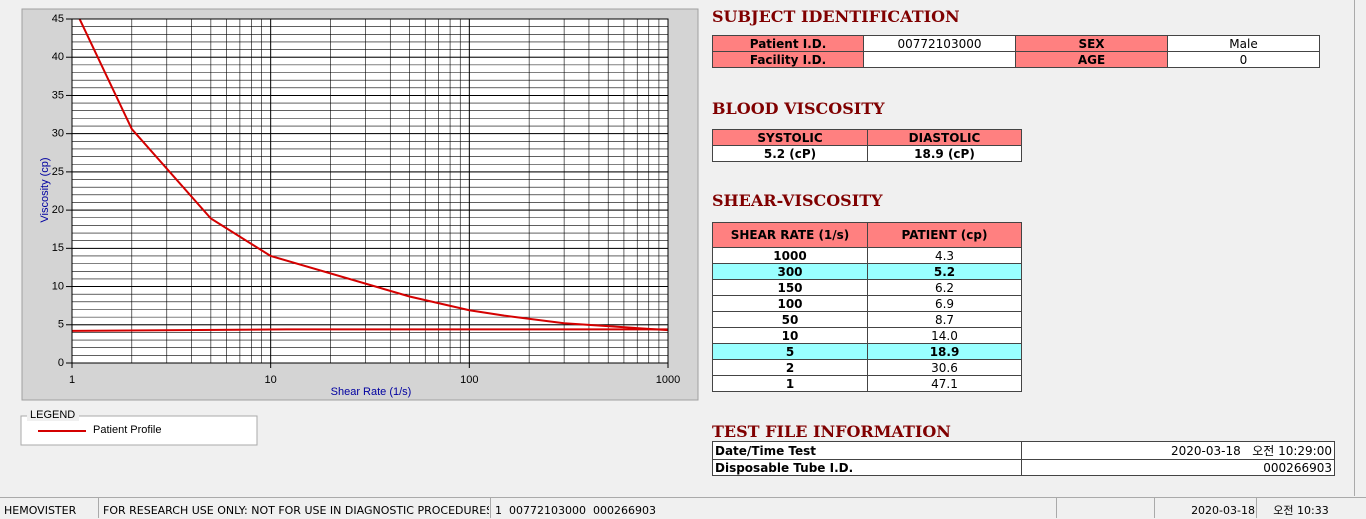 Image resolution: width=1366 pixels, height=519 pixels. Describe the element at coordinates (944, 287) in the screenshot. I see `cell: 6.2` at that location.